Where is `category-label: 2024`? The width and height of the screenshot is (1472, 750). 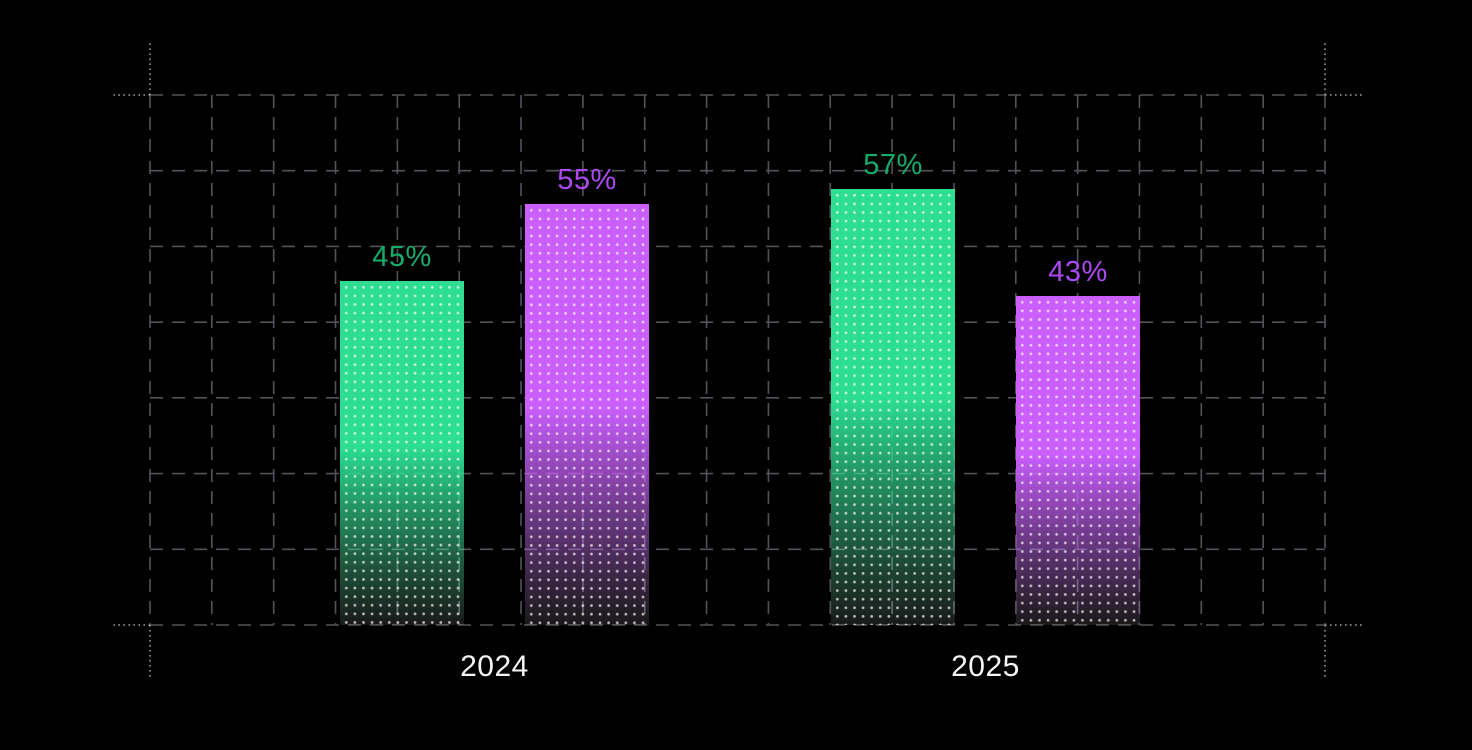
category-label: 2024 is located at coordinates (494, 666).